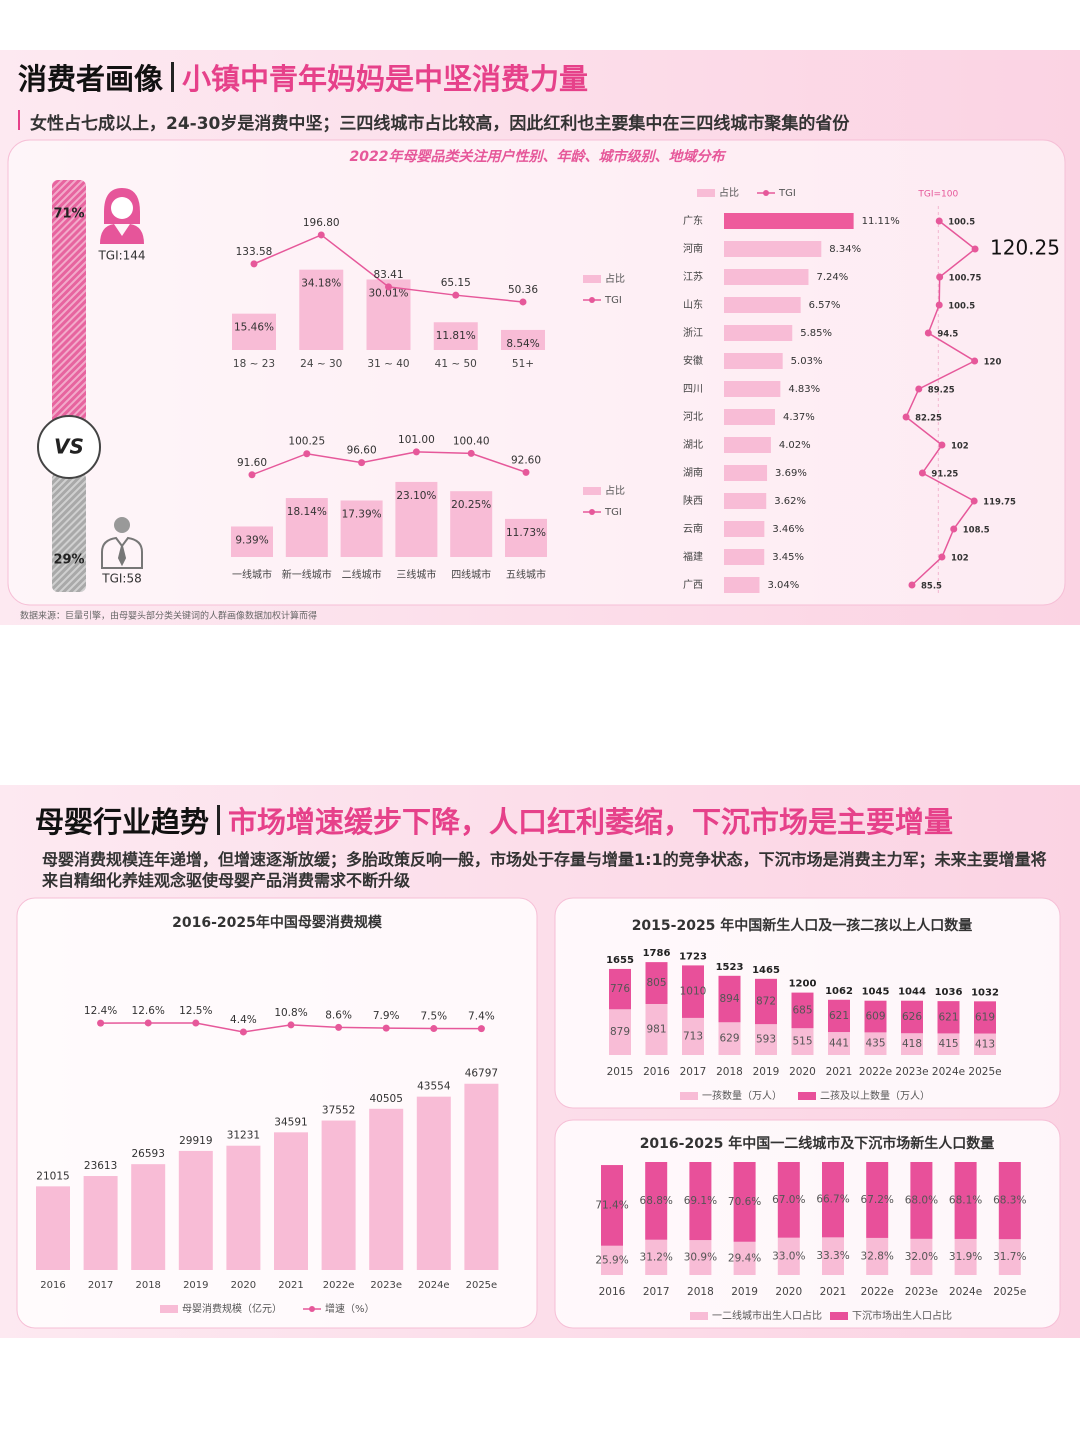 Image resolution: width=1080 pixels, height=1440 pixels. I want to click on data-label: 415, so click(948, 1044).